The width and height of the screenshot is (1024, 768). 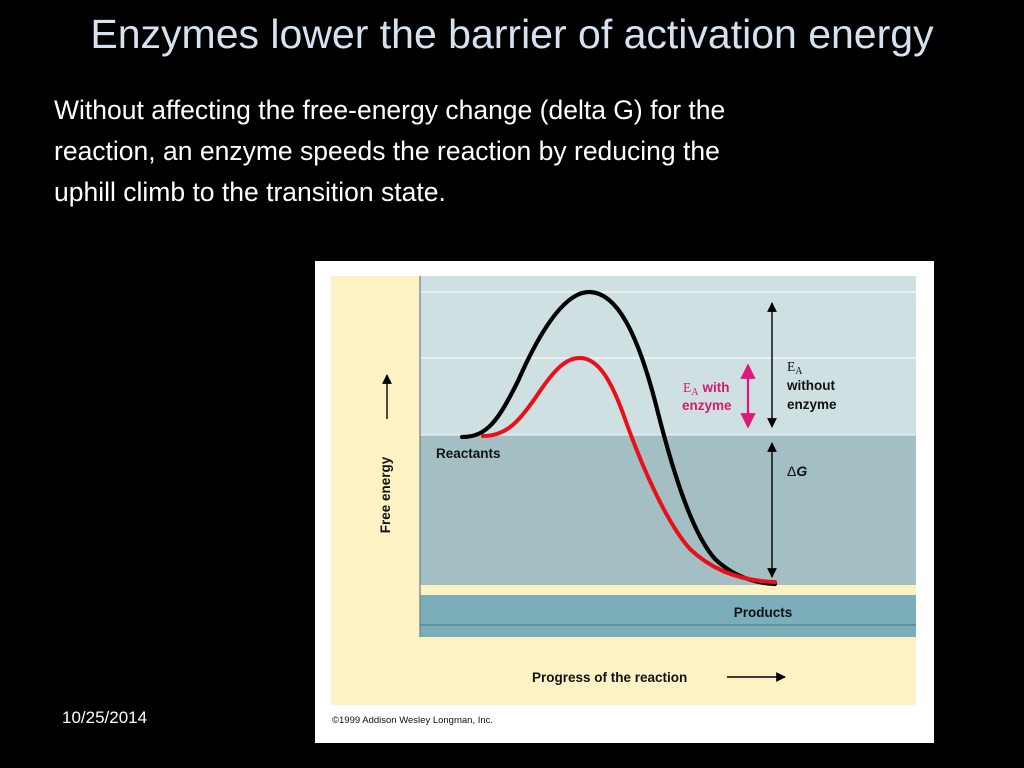 What do you see at coordinates (810, 385) in the screenshot?
I see `ea-without-enzyme-label-line1: without` at bounding box center [810, 385].